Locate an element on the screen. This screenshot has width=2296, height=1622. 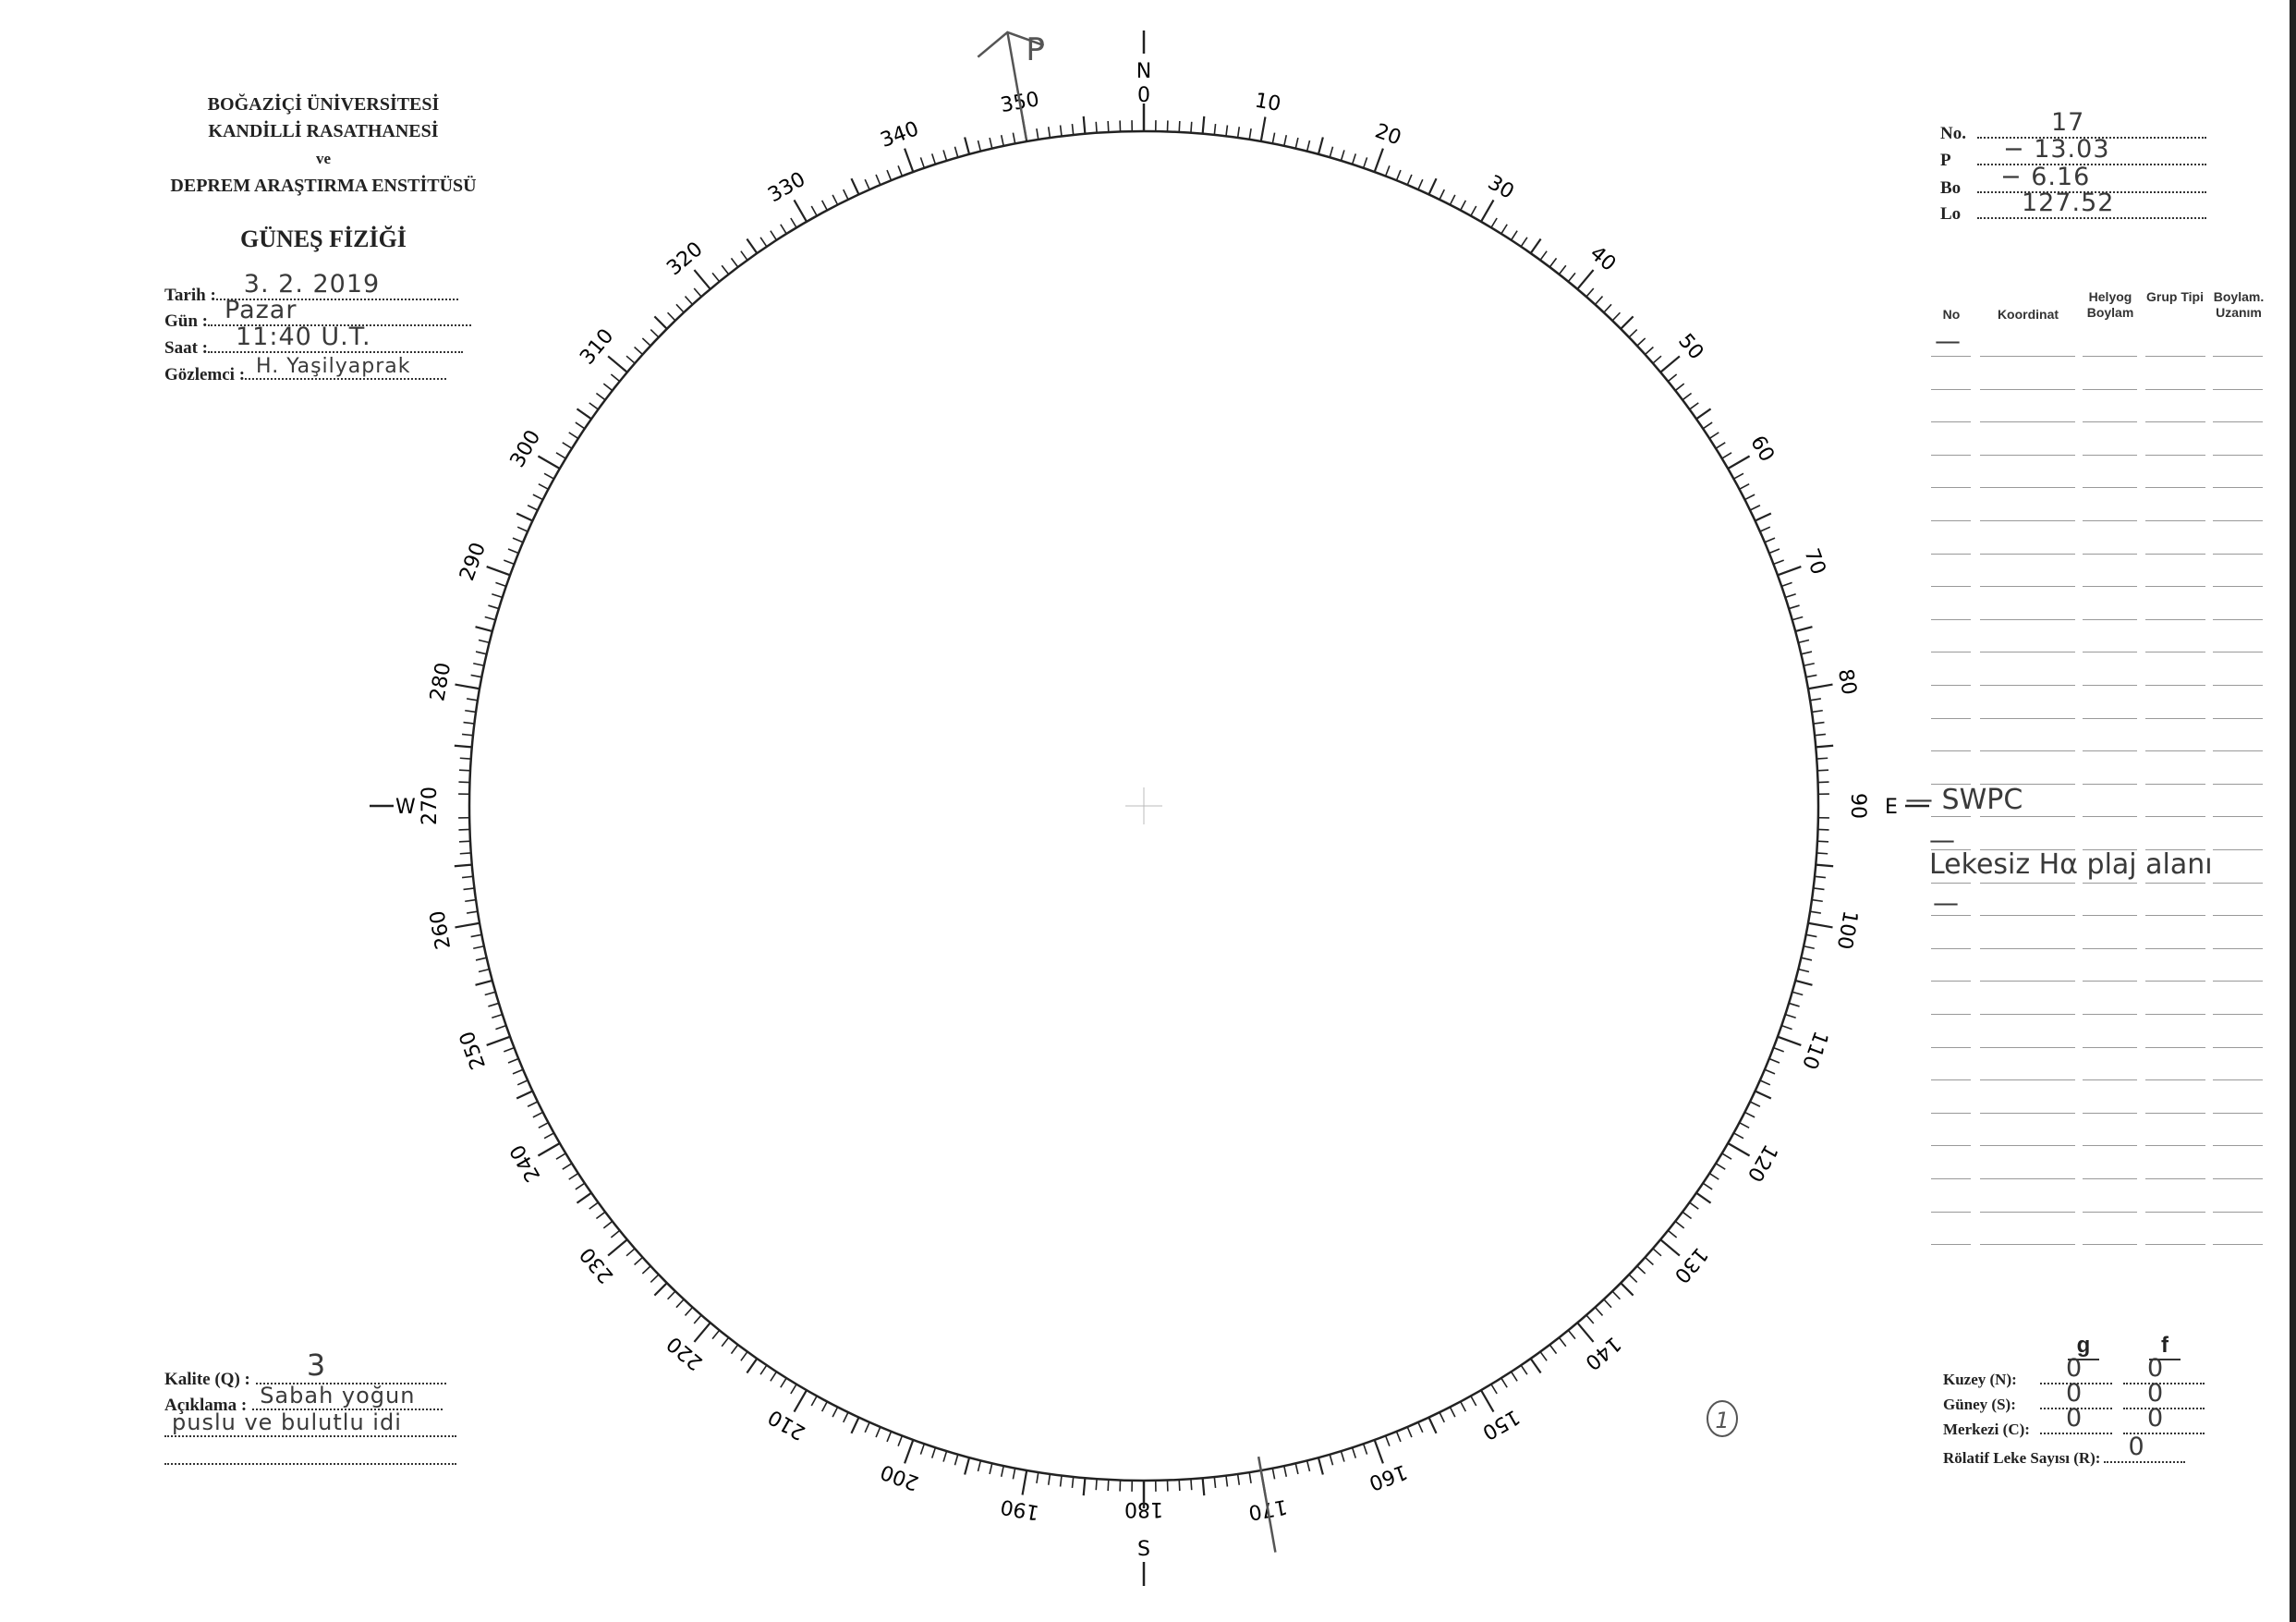
degree-label: 20 is located at coordinates (1388, 135).